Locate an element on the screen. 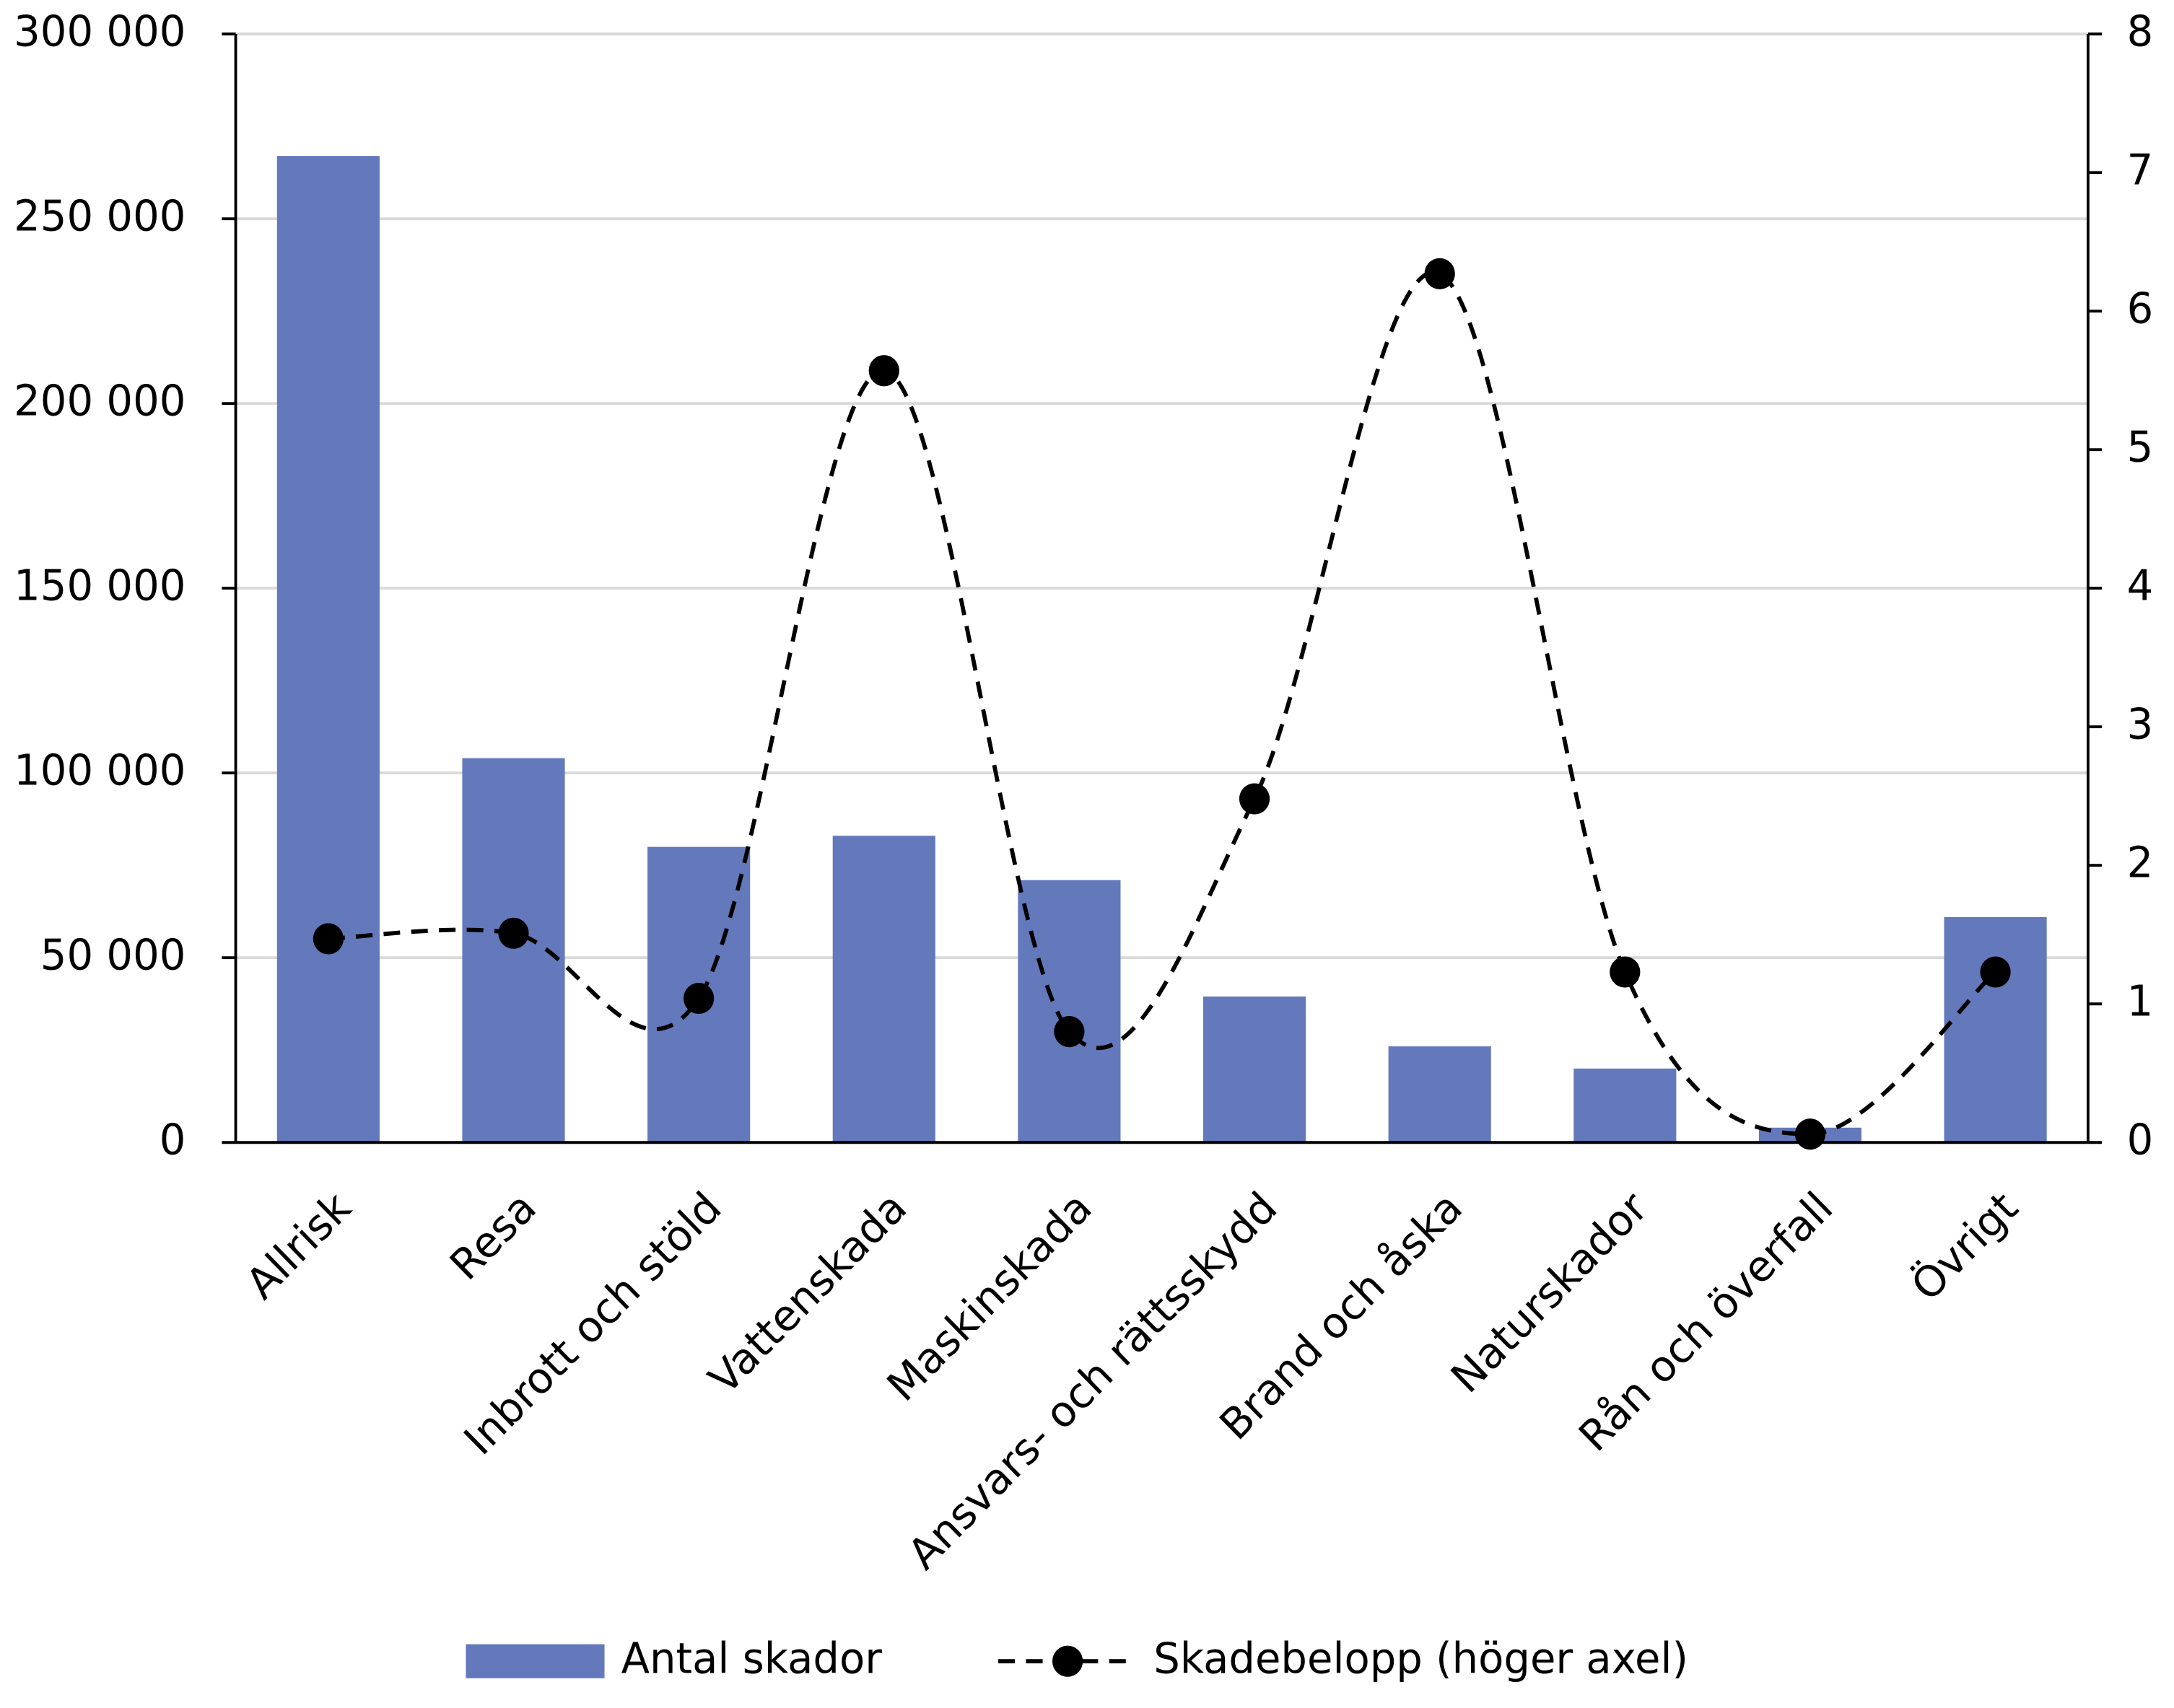 This screenshot has width=2174, height=1708. y2-tick-label: 2 is located at coordinates (2140, 863).